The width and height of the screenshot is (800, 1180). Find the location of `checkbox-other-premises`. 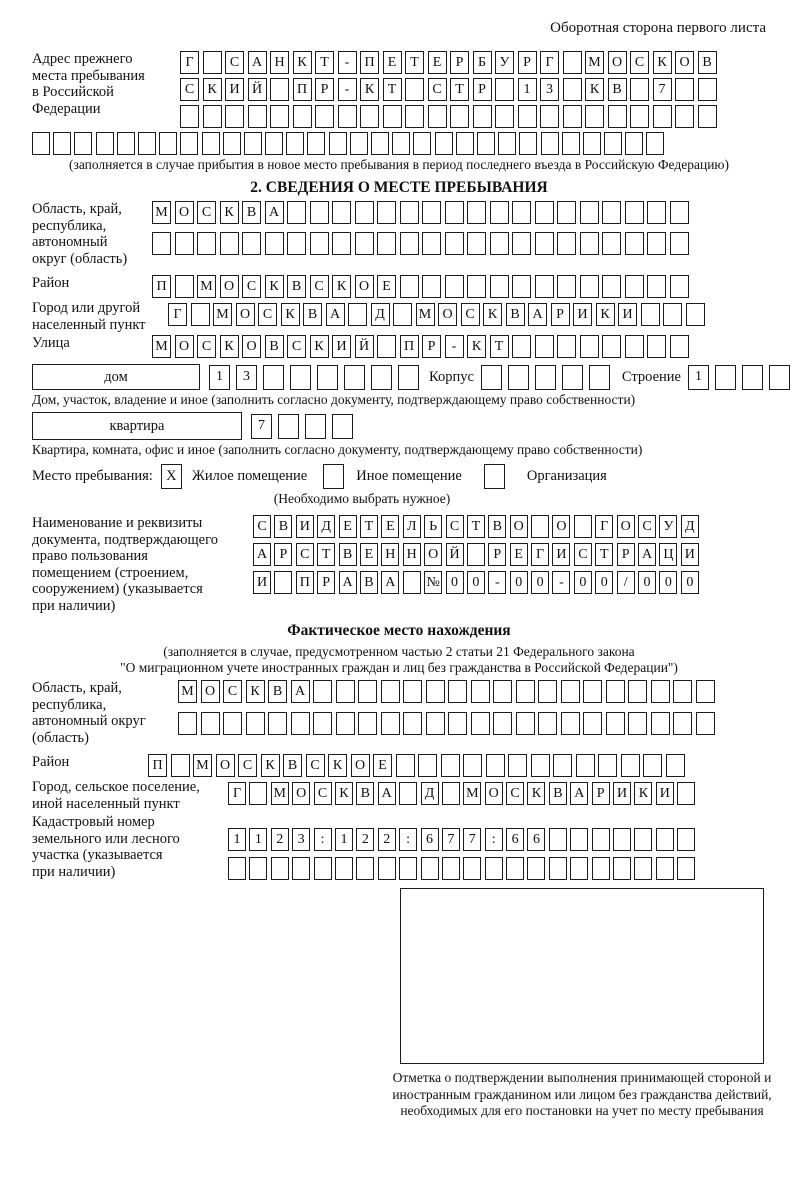

checkbox-other-premises is located at coordinates (334, 477).